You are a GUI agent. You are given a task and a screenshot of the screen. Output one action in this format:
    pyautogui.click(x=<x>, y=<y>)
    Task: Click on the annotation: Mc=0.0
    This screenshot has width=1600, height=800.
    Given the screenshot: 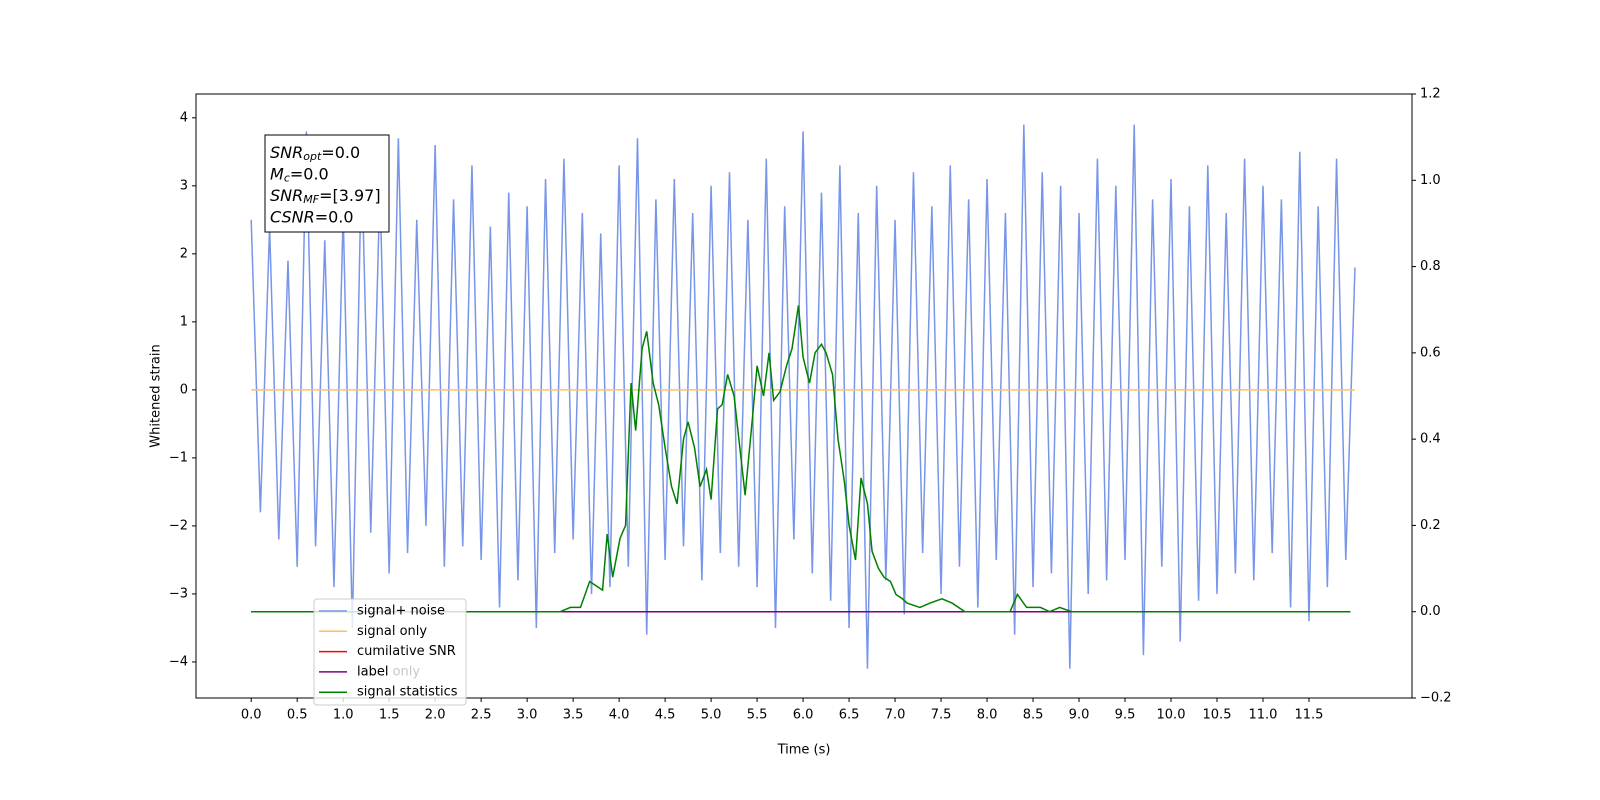 What is the action you would take?
    pyautogui.click(x=299, y=174)
    